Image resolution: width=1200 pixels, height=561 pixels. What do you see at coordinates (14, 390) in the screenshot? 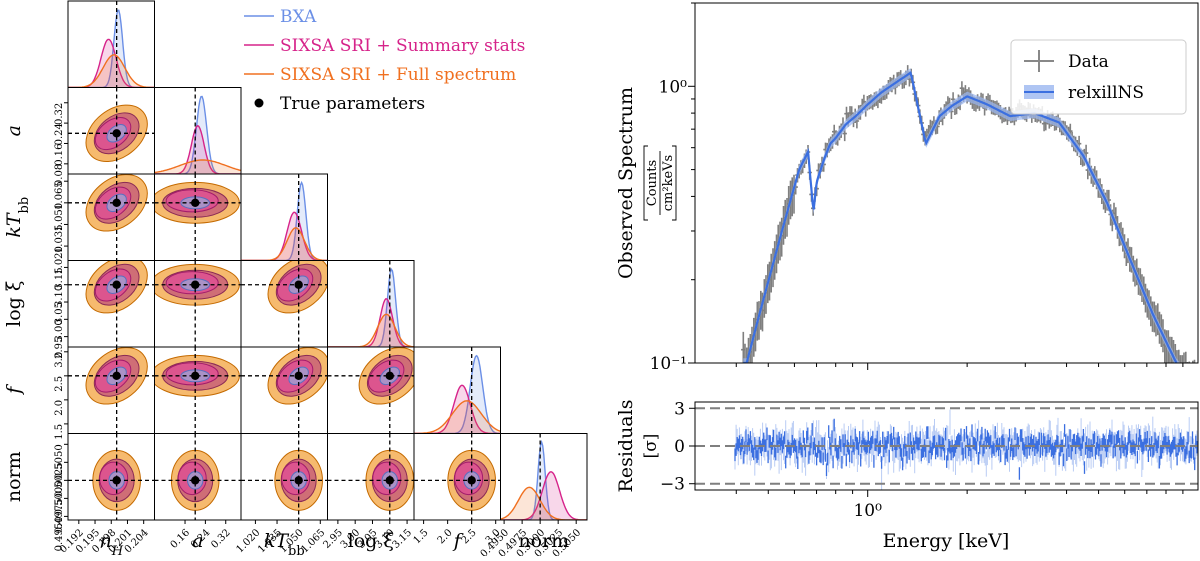
I see `y-axis-label-4: f` at bounding box center [14, 390].